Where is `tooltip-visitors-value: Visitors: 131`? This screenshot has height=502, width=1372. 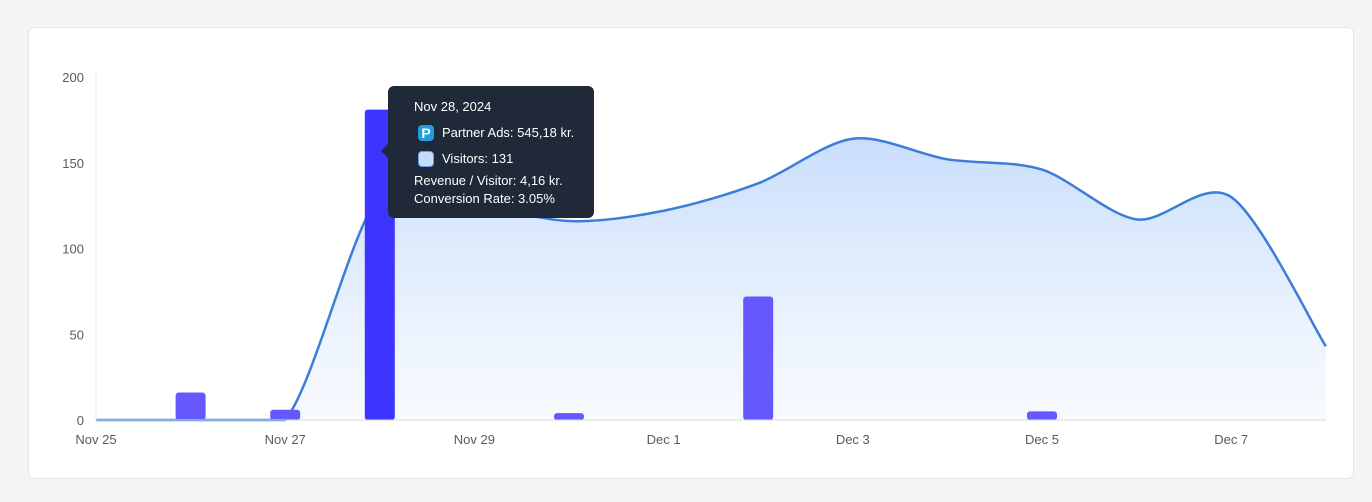
tooltip-visitors-value: Visitors: 131 is located at coordinates (478, 158).